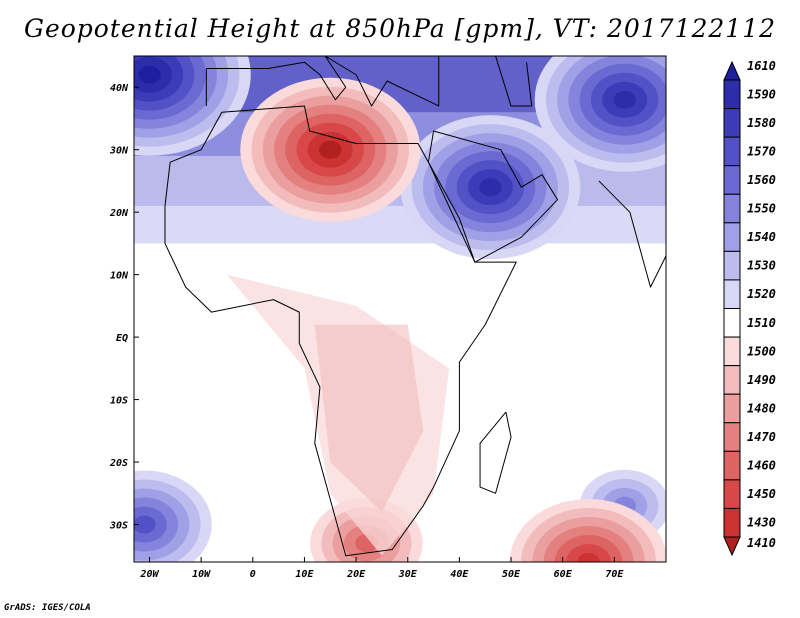 The width and height of the screenshot is (800, 618). Describe the element at coordinates (322, 81) in the screenshot. I see `europe-coastline` at that location.